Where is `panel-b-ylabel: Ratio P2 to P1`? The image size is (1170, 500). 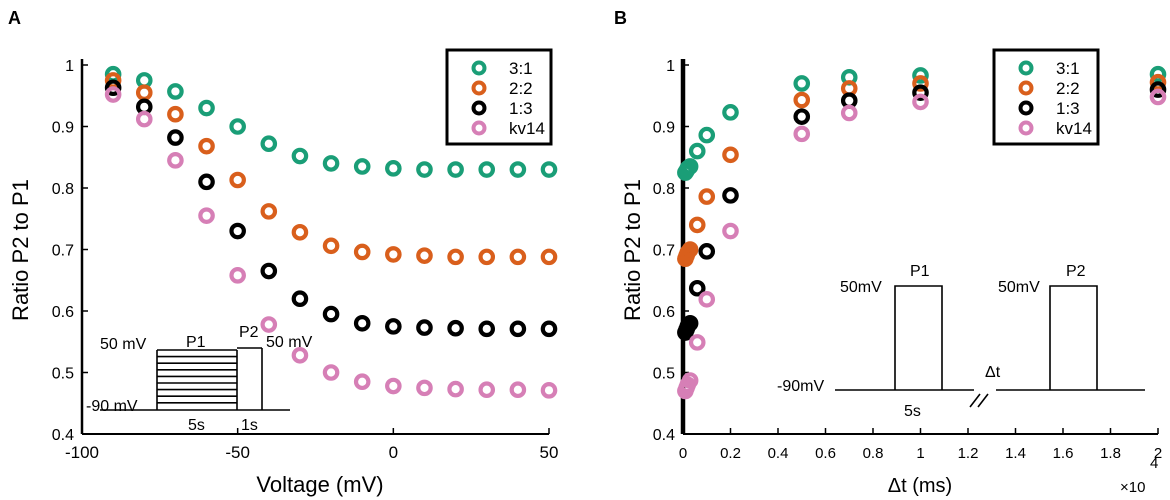 panel-b-ylabel: Ratio P2 to P1 is located at coordinates (632, 250).